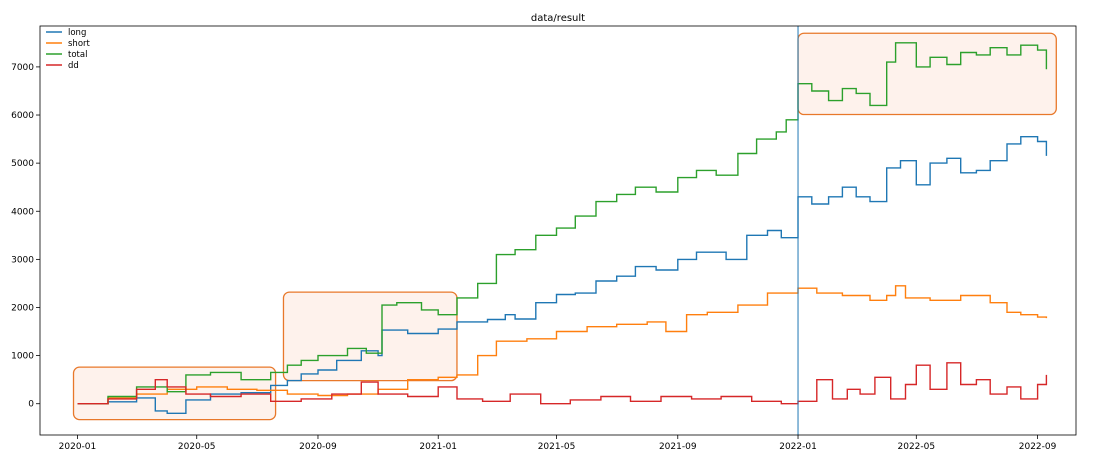 The width and height of the screenshot is (1097, 469). Describe the element at coordinates (77, 33) in the screenshot. I see `legend-label-long: long` at that location.